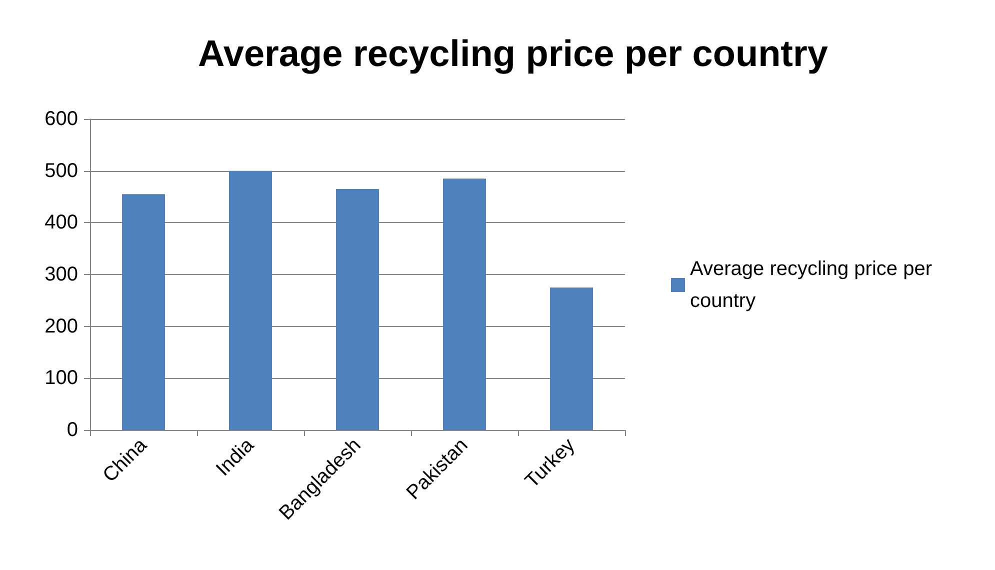 The width and height of the screenshot is (995, 570). I want to click on y-tick-label: 400, so click(61, 223).